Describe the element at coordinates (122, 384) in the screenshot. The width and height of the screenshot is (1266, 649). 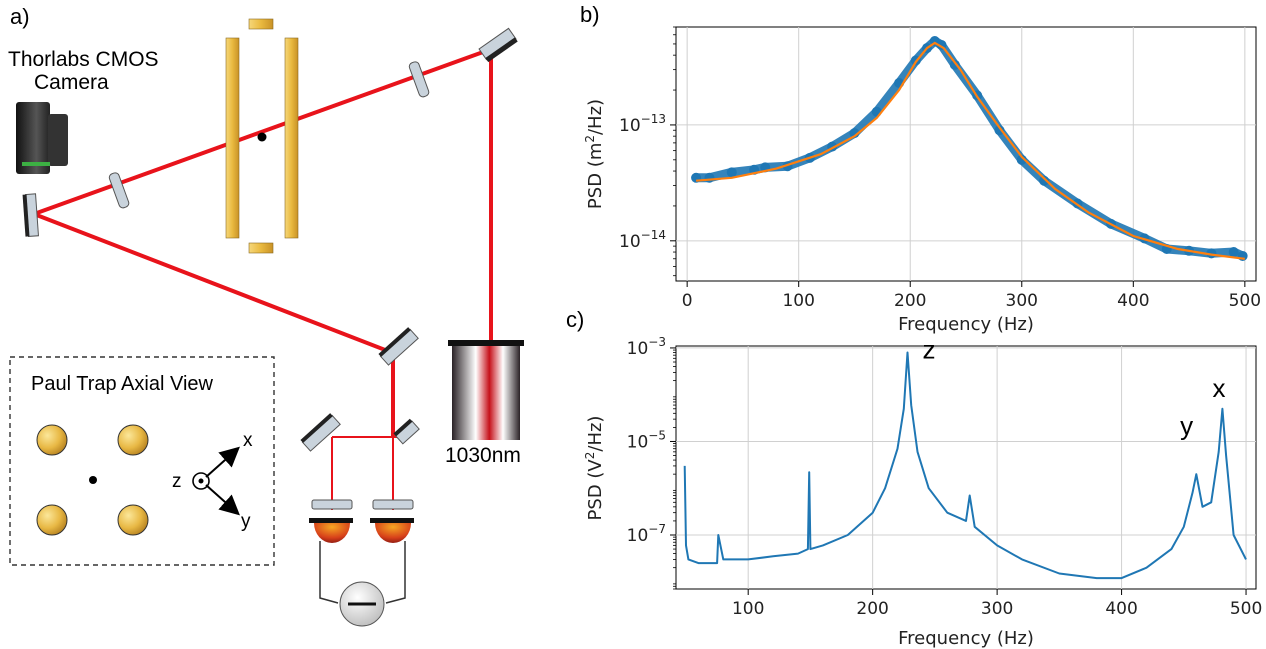
I see `inset-title: Paul Trap Axial View` at that location.